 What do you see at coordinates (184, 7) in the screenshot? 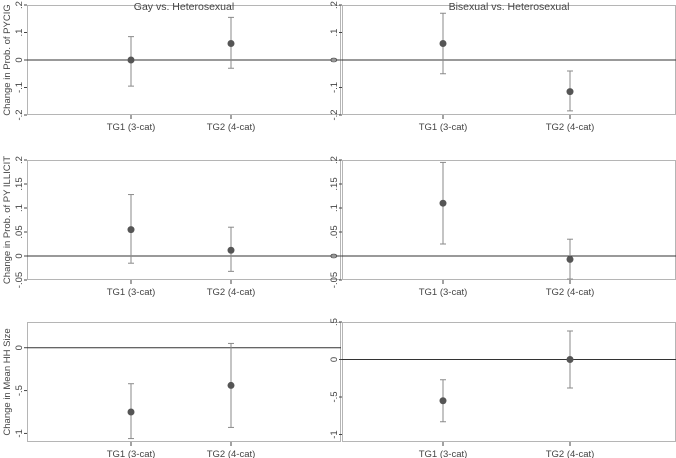
I see `panel-title: Gay vs. Heterosexual` at bounding box center [184, 7].